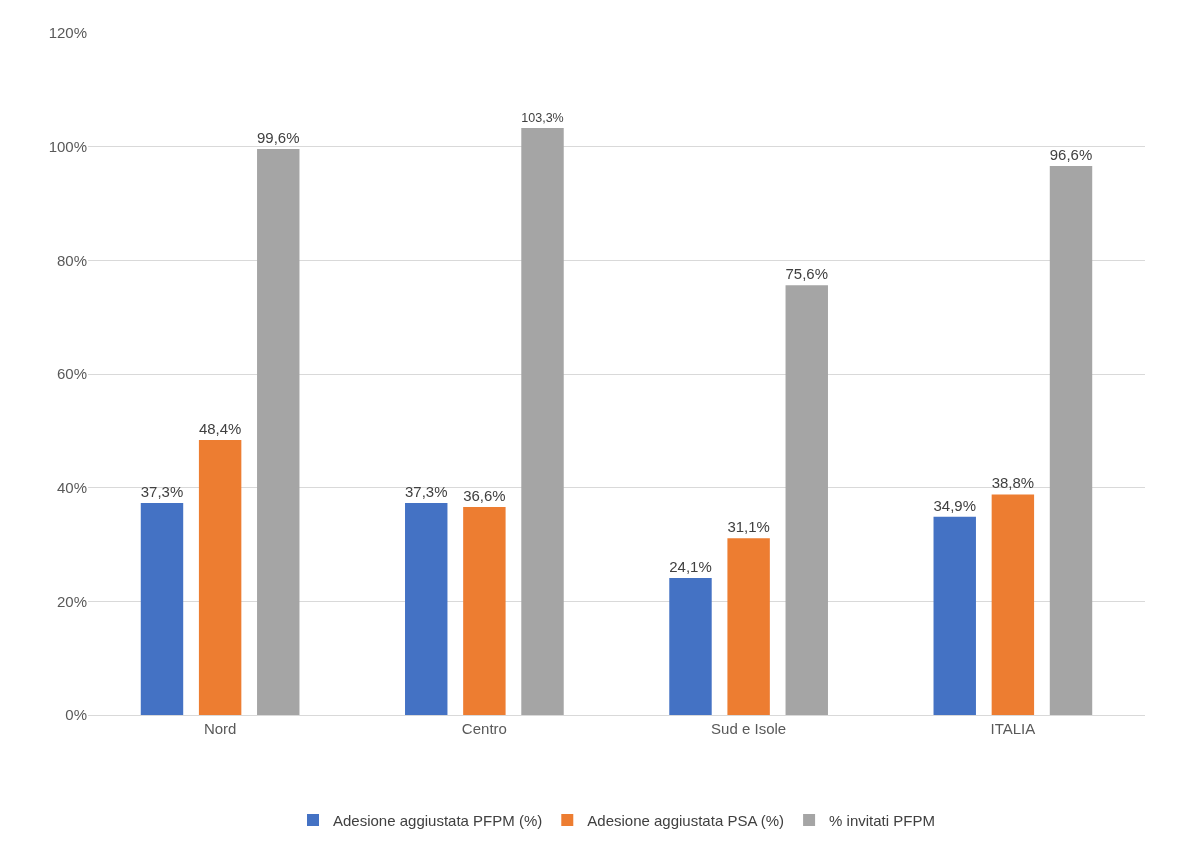  Describe the element at coordinates (278, 137) in the screenshot. I see `data-label: 99,6%` at that location.